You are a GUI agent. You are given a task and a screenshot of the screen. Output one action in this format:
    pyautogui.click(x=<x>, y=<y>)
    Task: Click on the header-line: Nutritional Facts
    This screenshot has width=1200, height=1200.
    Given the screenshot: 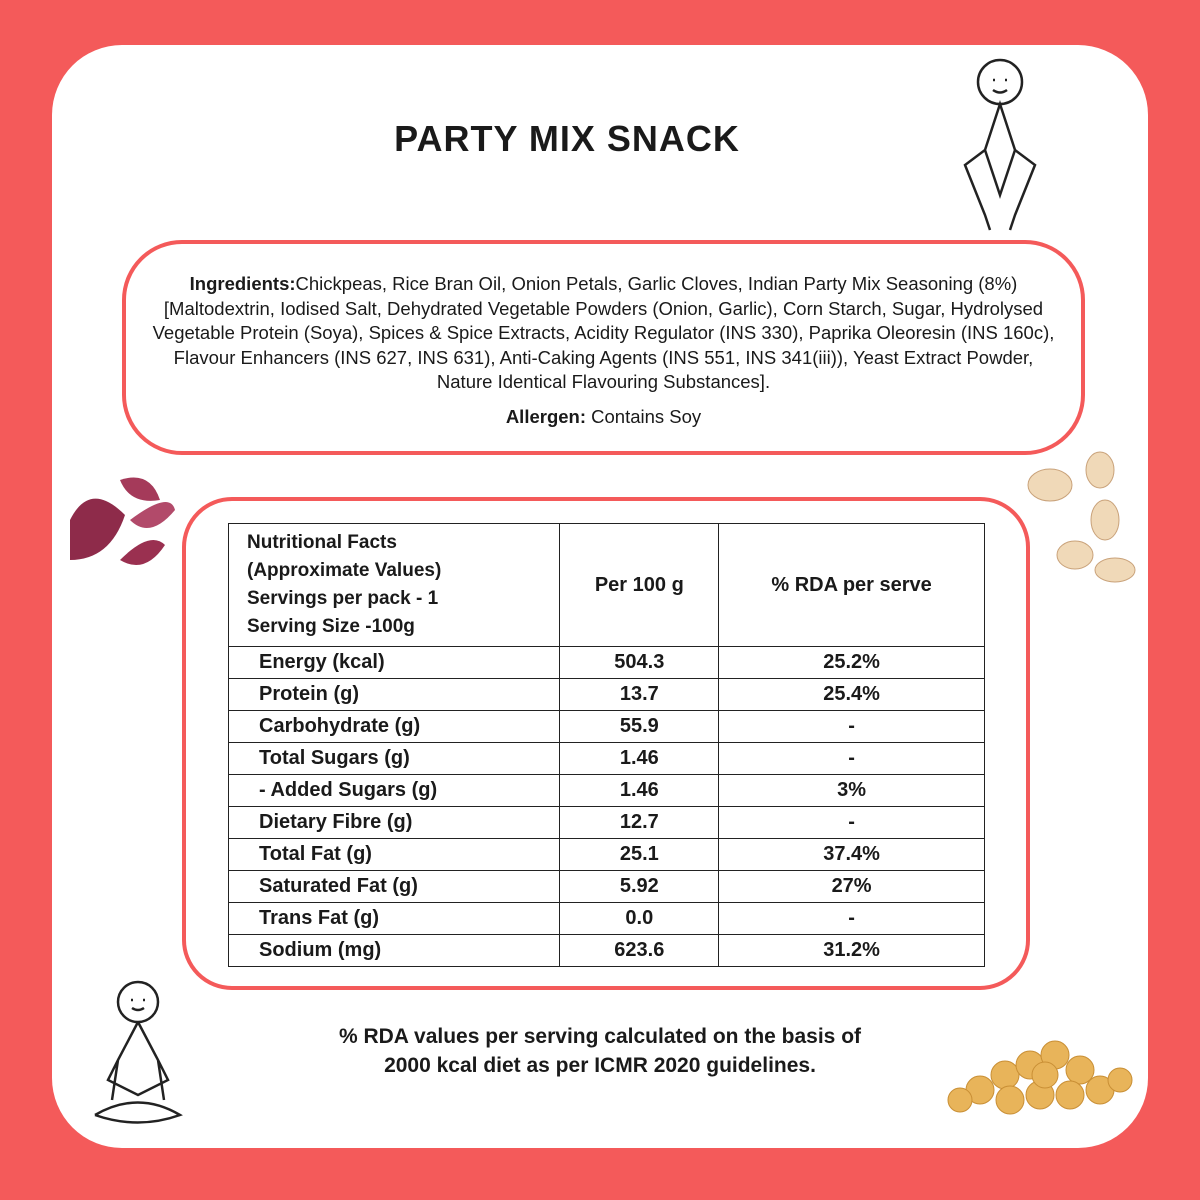 What is the action you would take?
    pyautogui.click(x=322, y=542)
    